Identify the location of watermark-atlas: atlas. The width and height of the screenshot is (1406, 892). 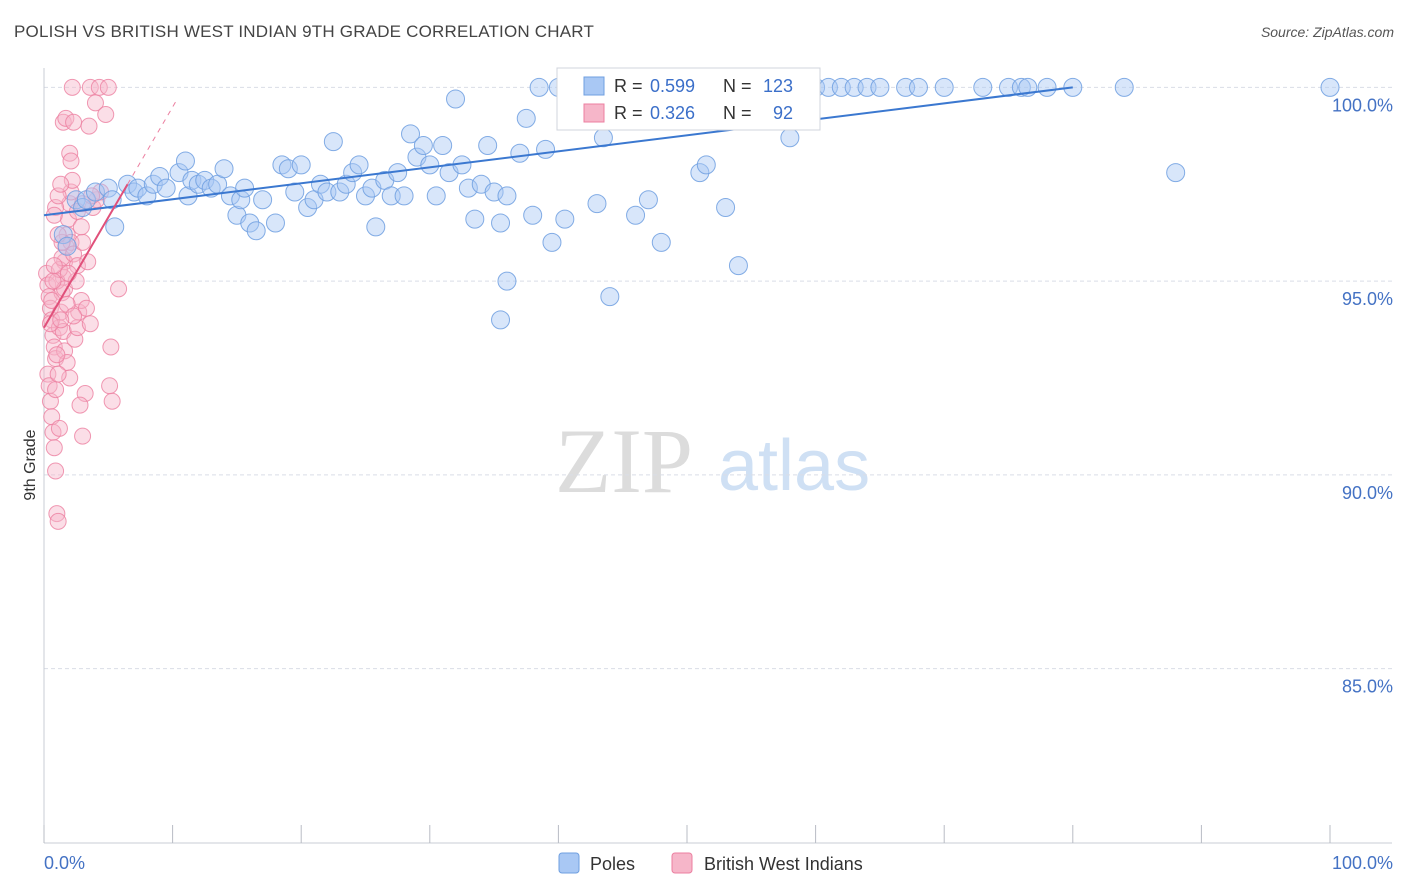
(794, 466).